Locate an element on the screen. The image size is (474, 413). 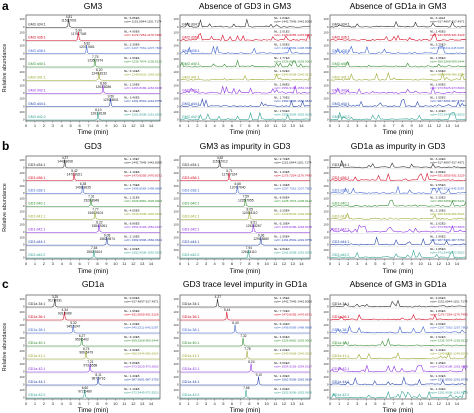
peak-rt-label: 9.50 is located at coordinates (111, 97).